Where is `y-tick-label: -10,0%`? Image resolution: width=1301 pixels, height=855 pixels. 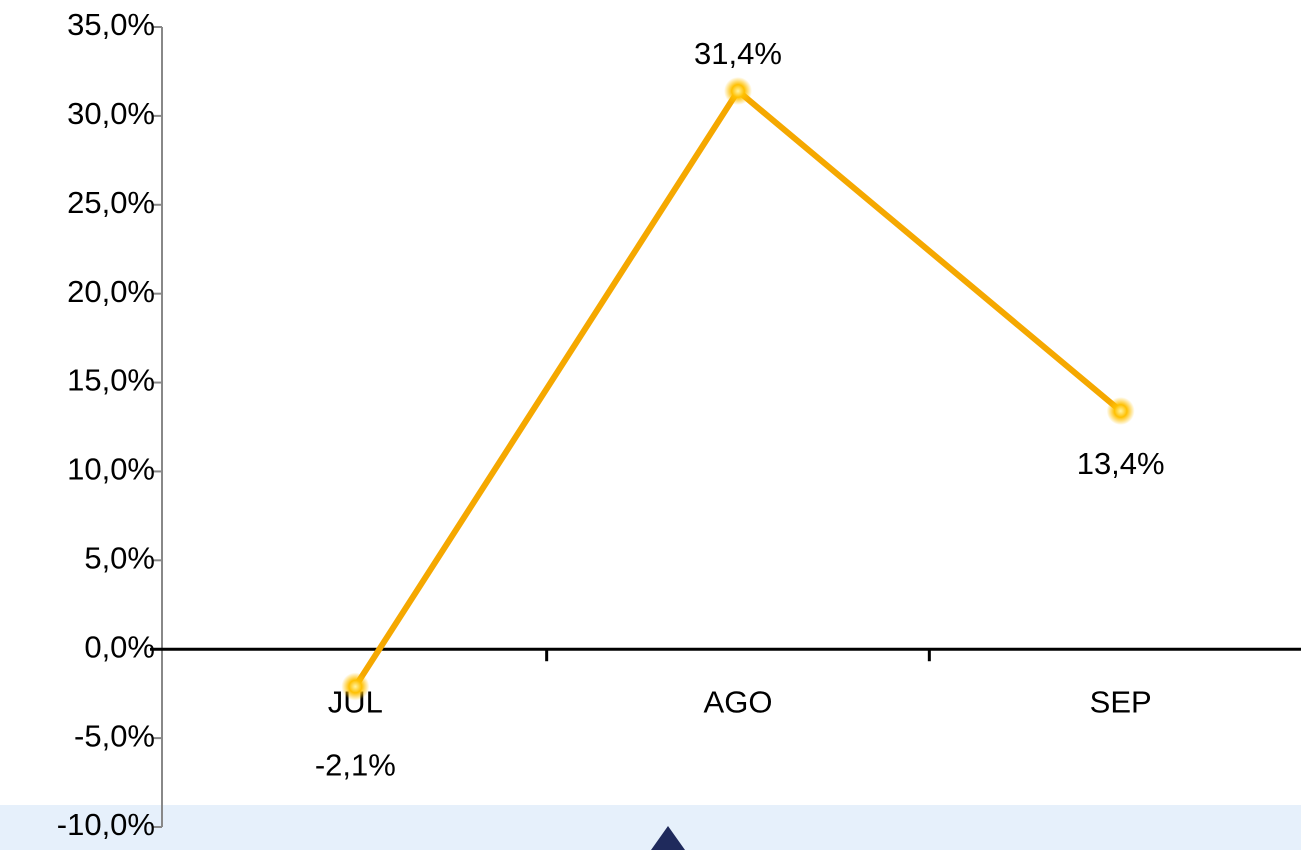
y-tick-label: -10,0% is located at coordinates (106, 824).